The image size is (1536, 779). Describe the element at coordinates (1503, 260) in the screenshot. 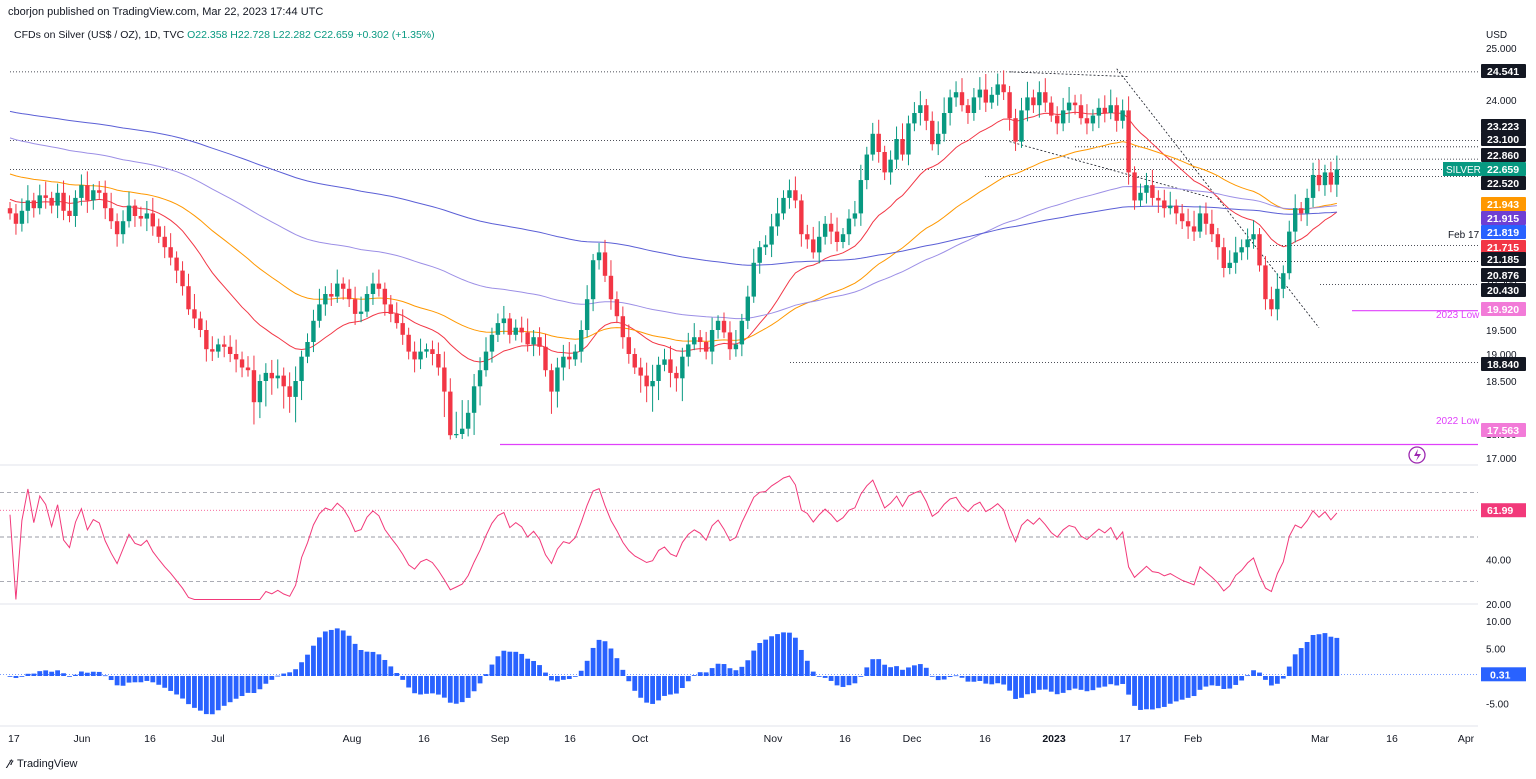

I see `price-label: 21.185` at that location.